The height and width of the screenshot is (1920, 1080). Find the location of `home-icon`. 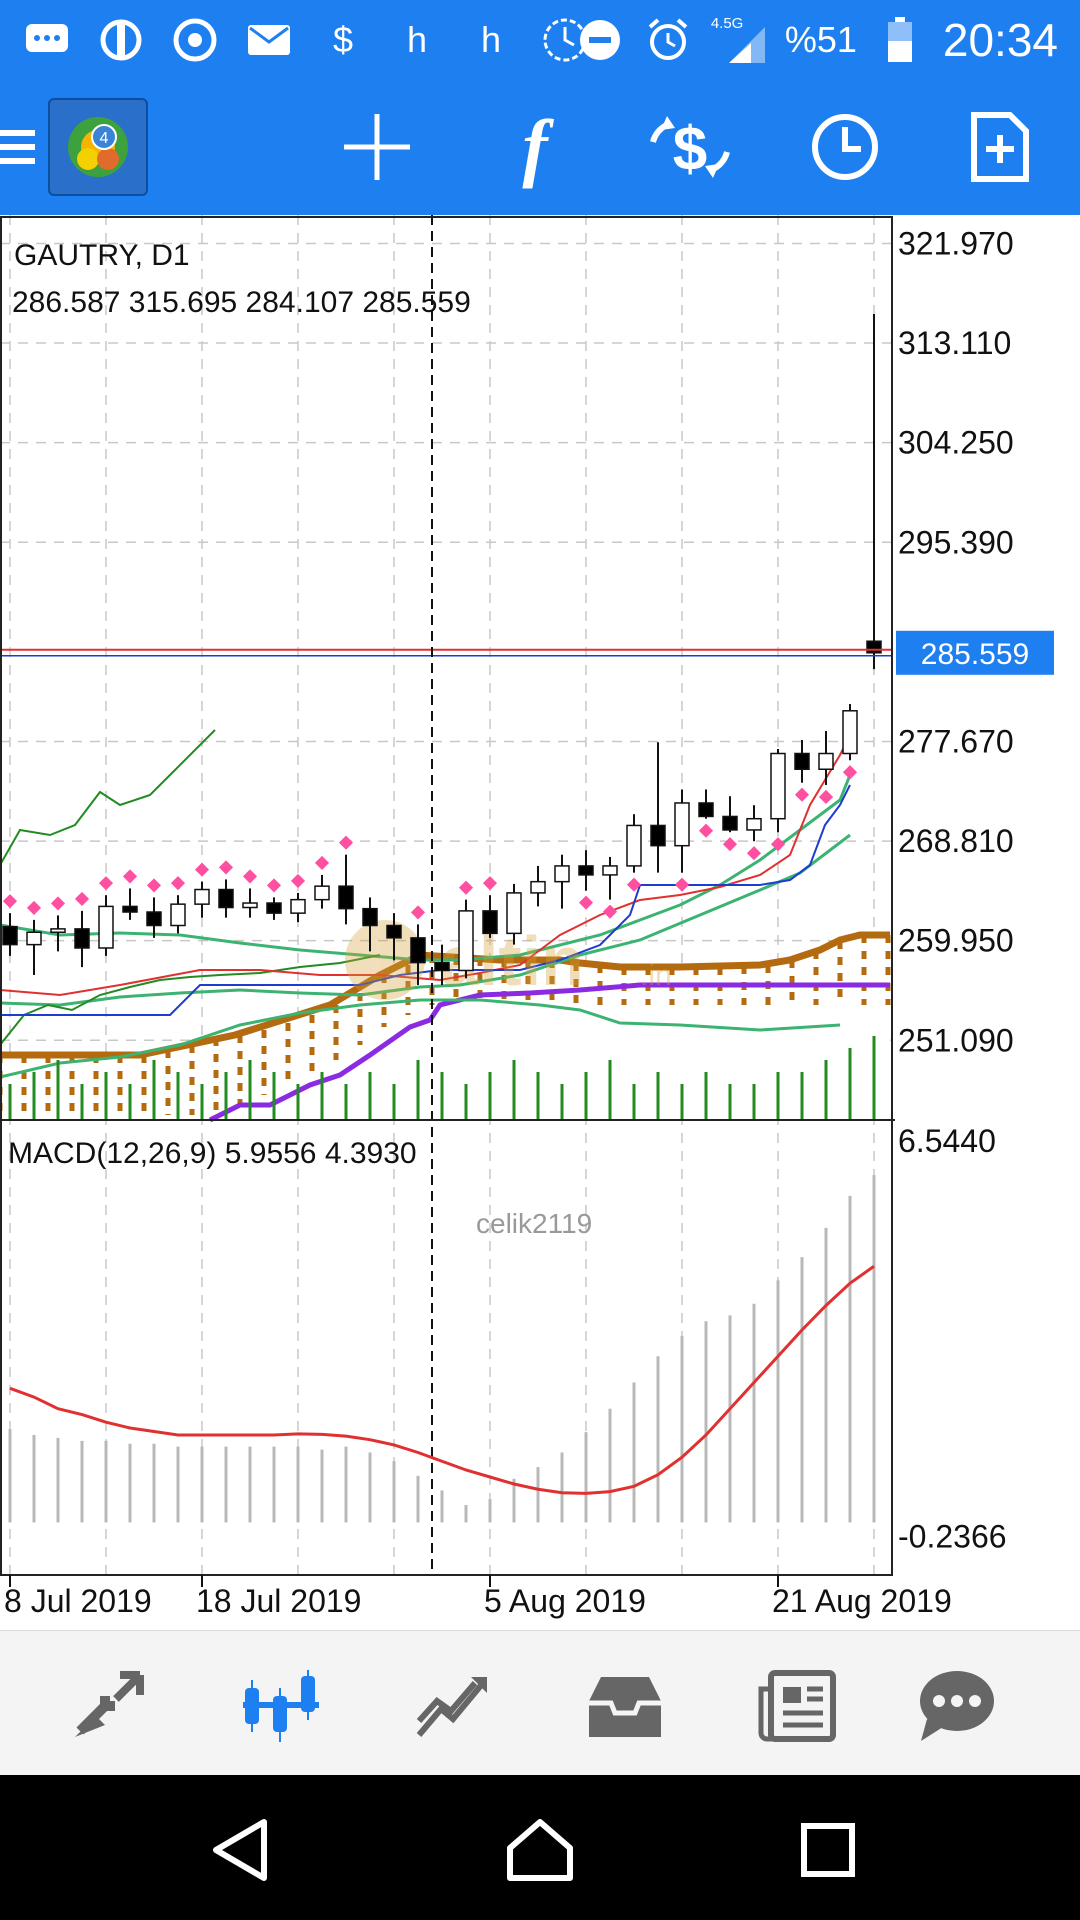

home-icon is located at coordinates (540, 1850).